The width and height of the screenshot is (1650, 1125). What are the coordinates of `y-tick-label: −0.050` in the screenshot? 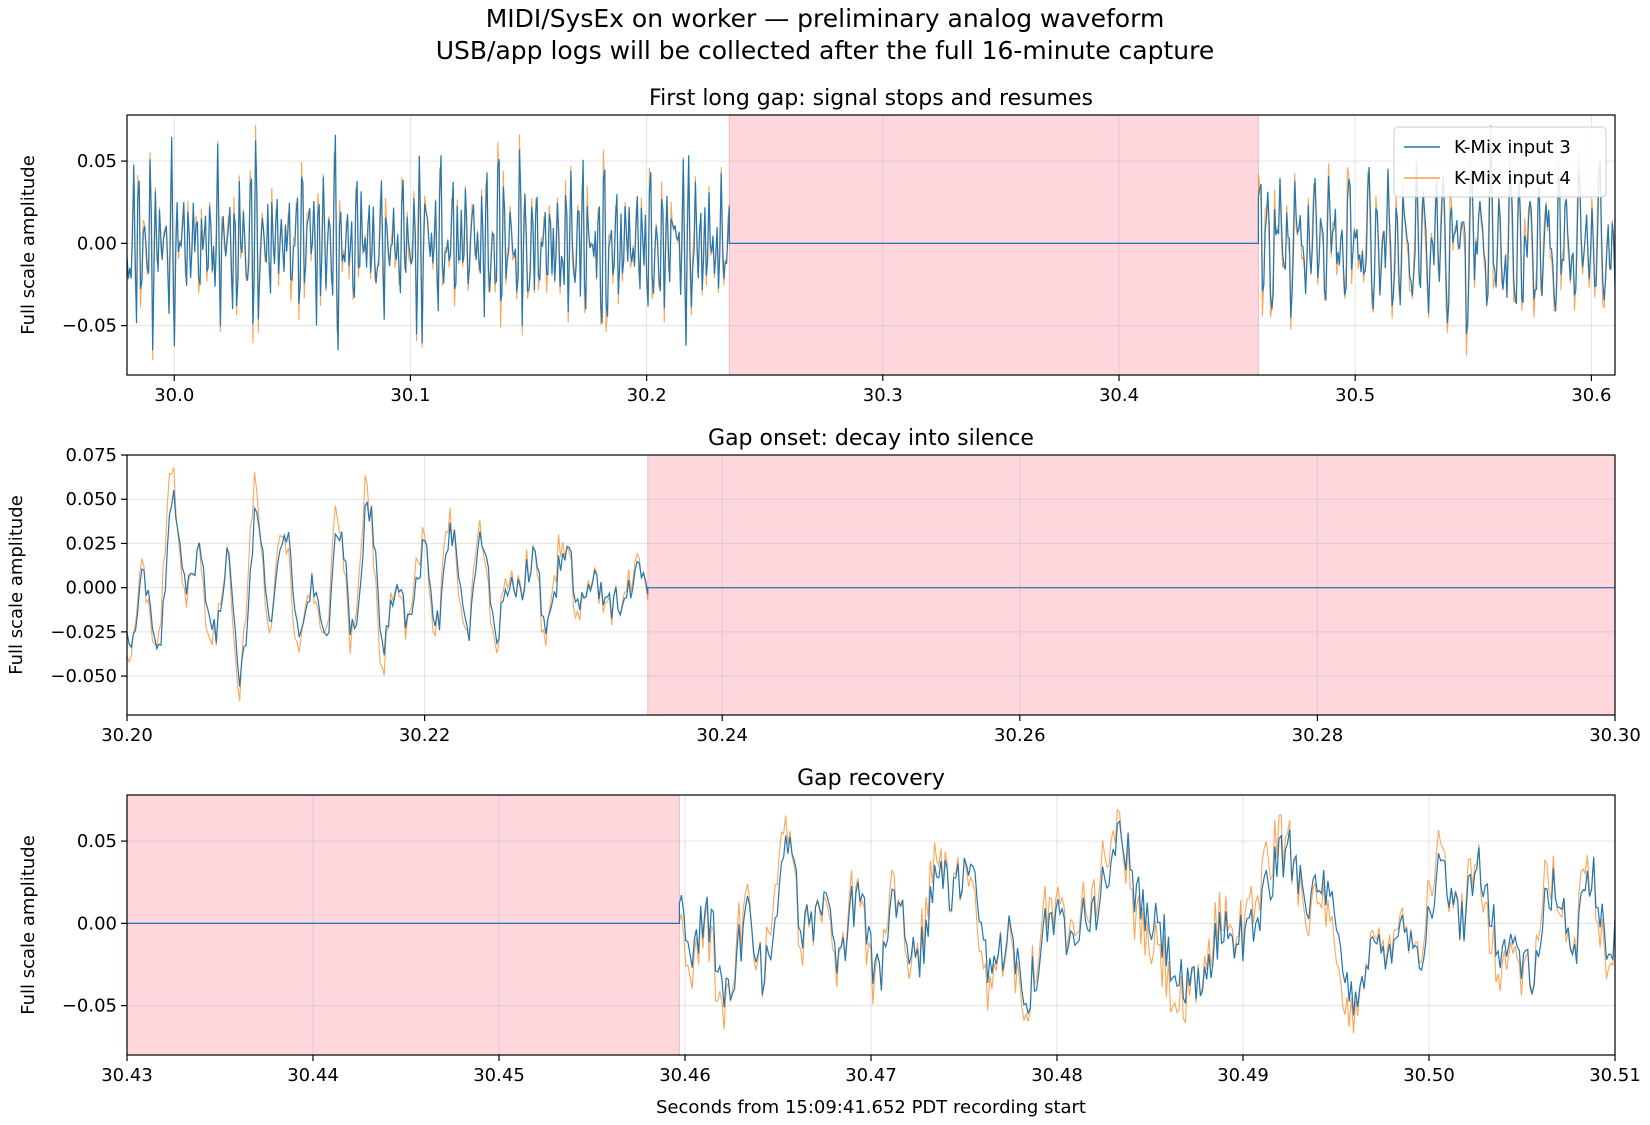 It's located at (83, 676).